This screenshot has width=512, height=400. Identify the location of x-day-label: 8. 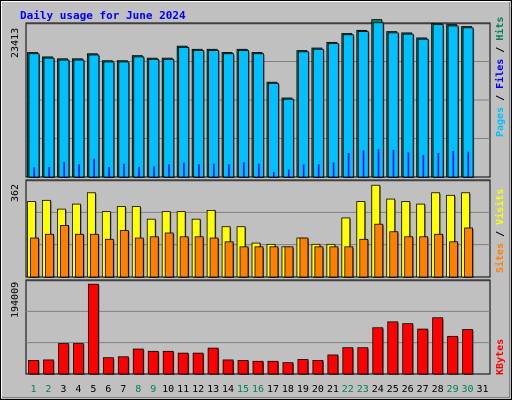
(138, 389).